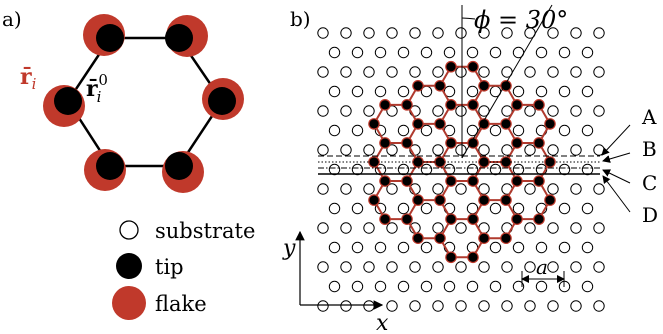 Image resolution: width=663 pixels, height=334 pixels. What do you see at coordinates (382, 322) in the screenshot?
I see `x-axis-label: x` at bounding box center [382, 322].